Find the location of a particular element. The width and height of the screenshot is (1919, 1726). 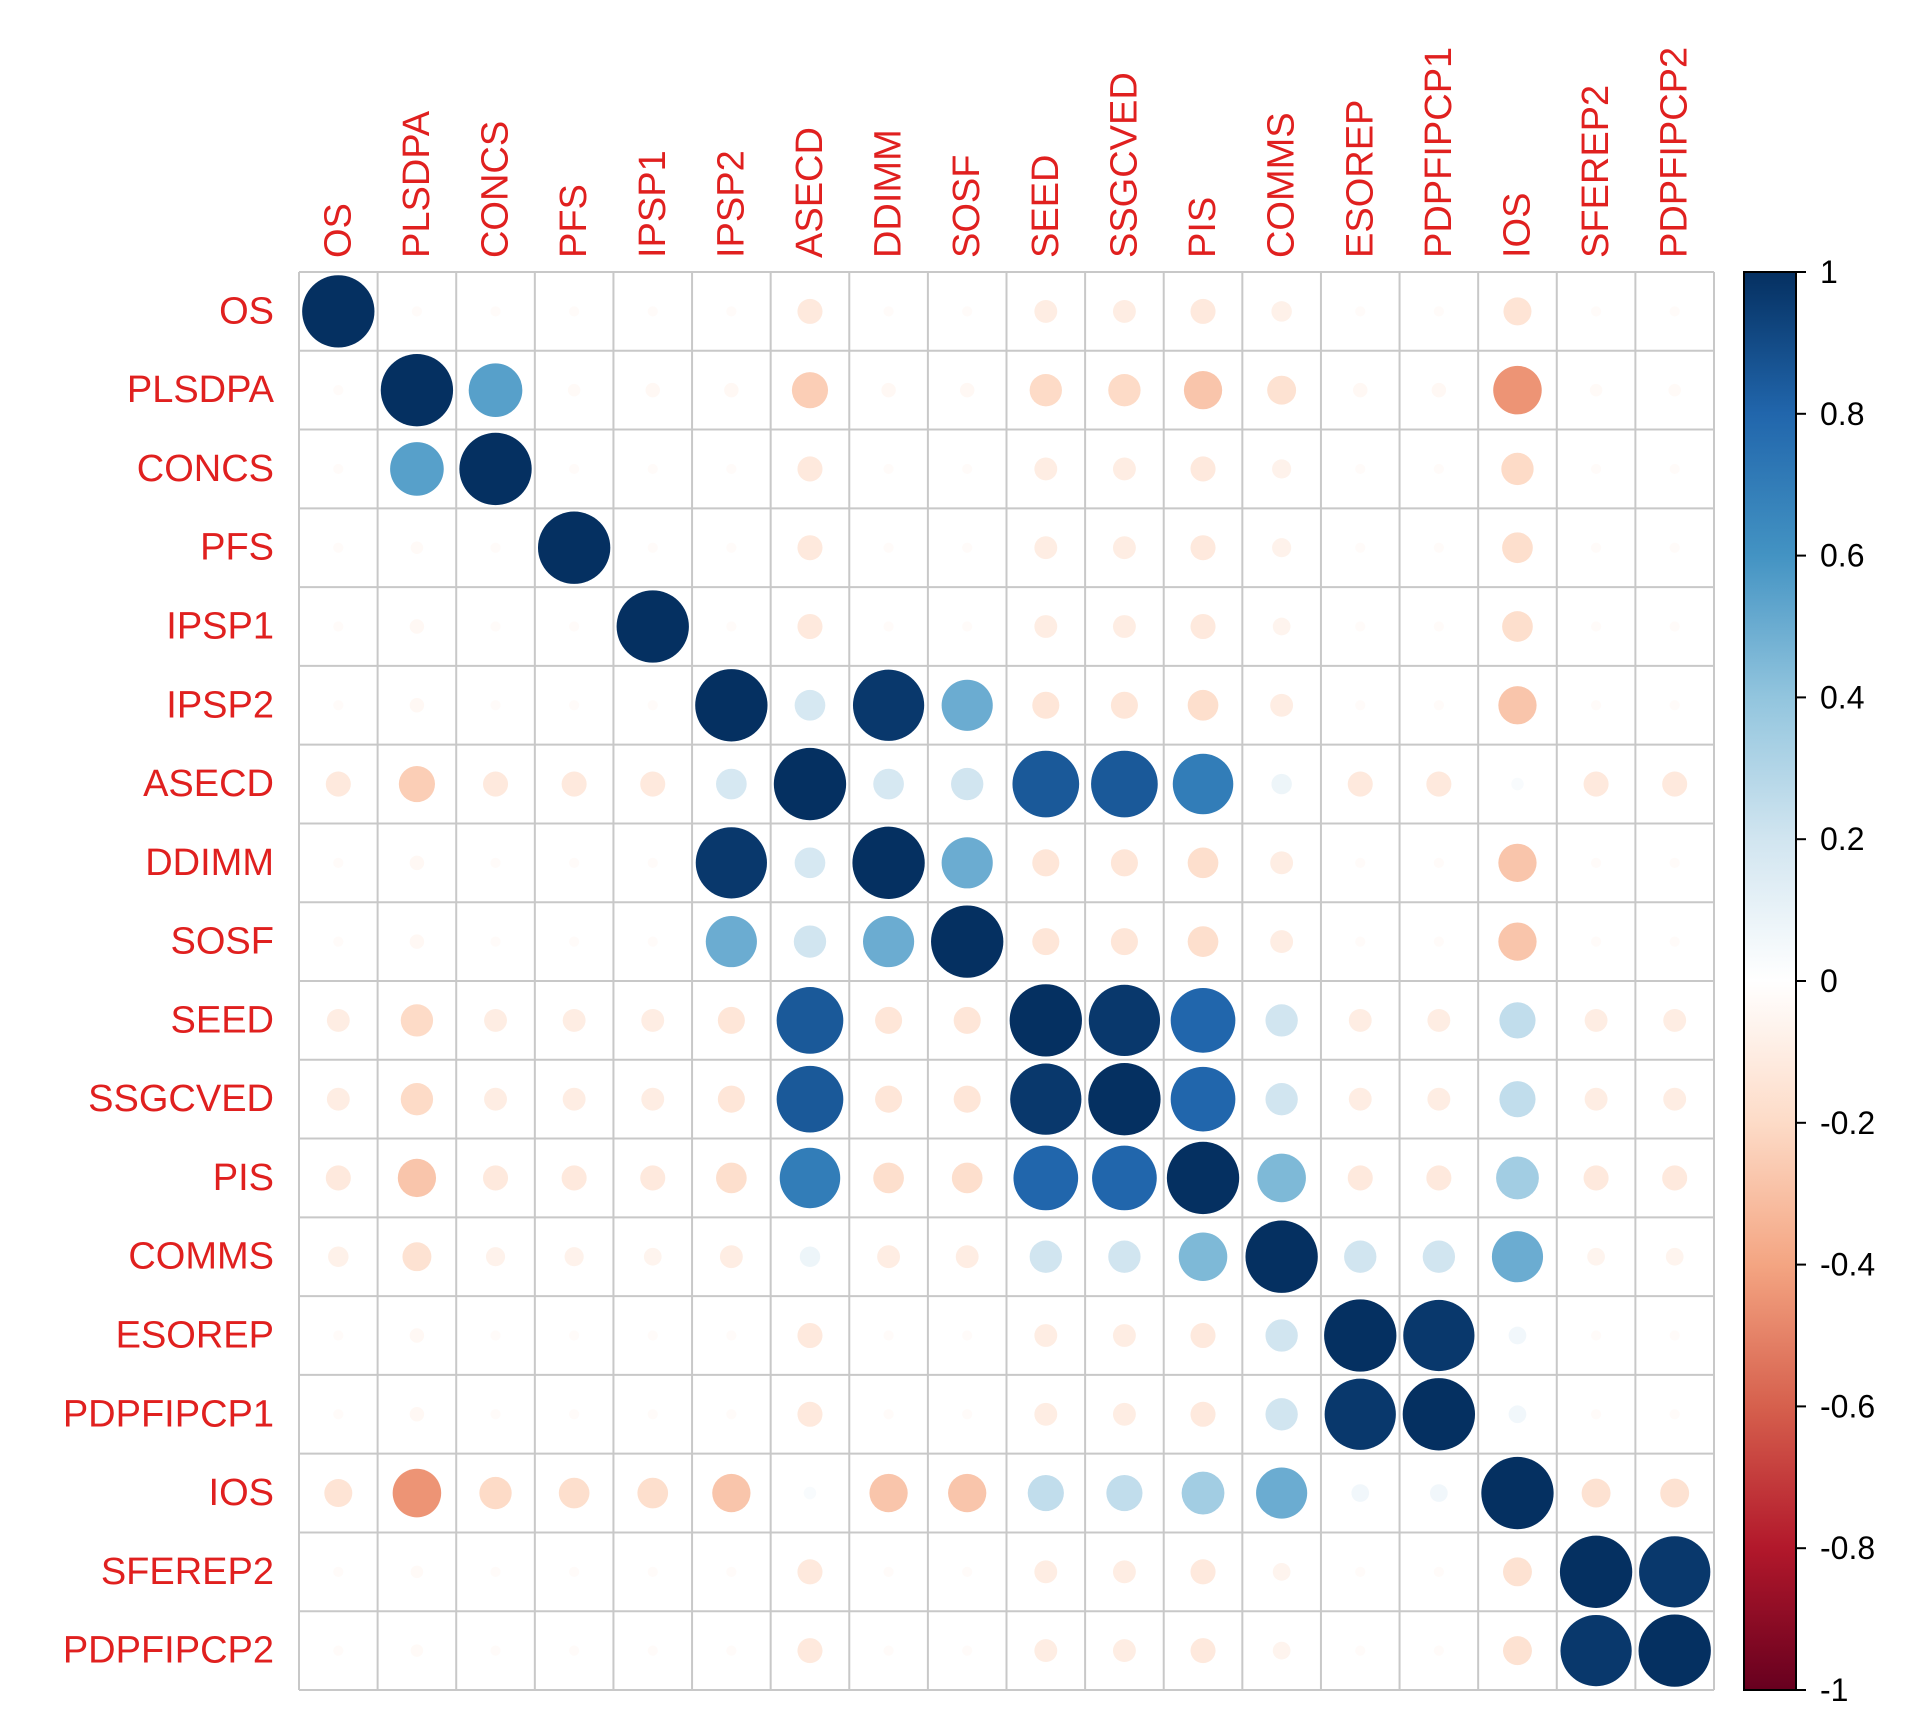

corr-cell-PDPFIPCP2-CONCS is located at coordinates (495, 1650).